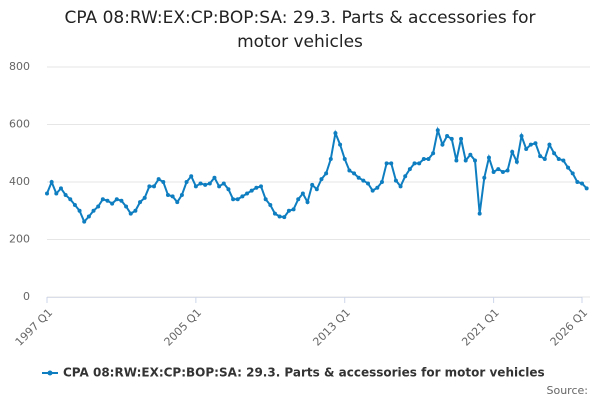  What do you see at coordinates (568, 390) in the screenshot?
I see `source: Source:` at bounding box center [568, 390].